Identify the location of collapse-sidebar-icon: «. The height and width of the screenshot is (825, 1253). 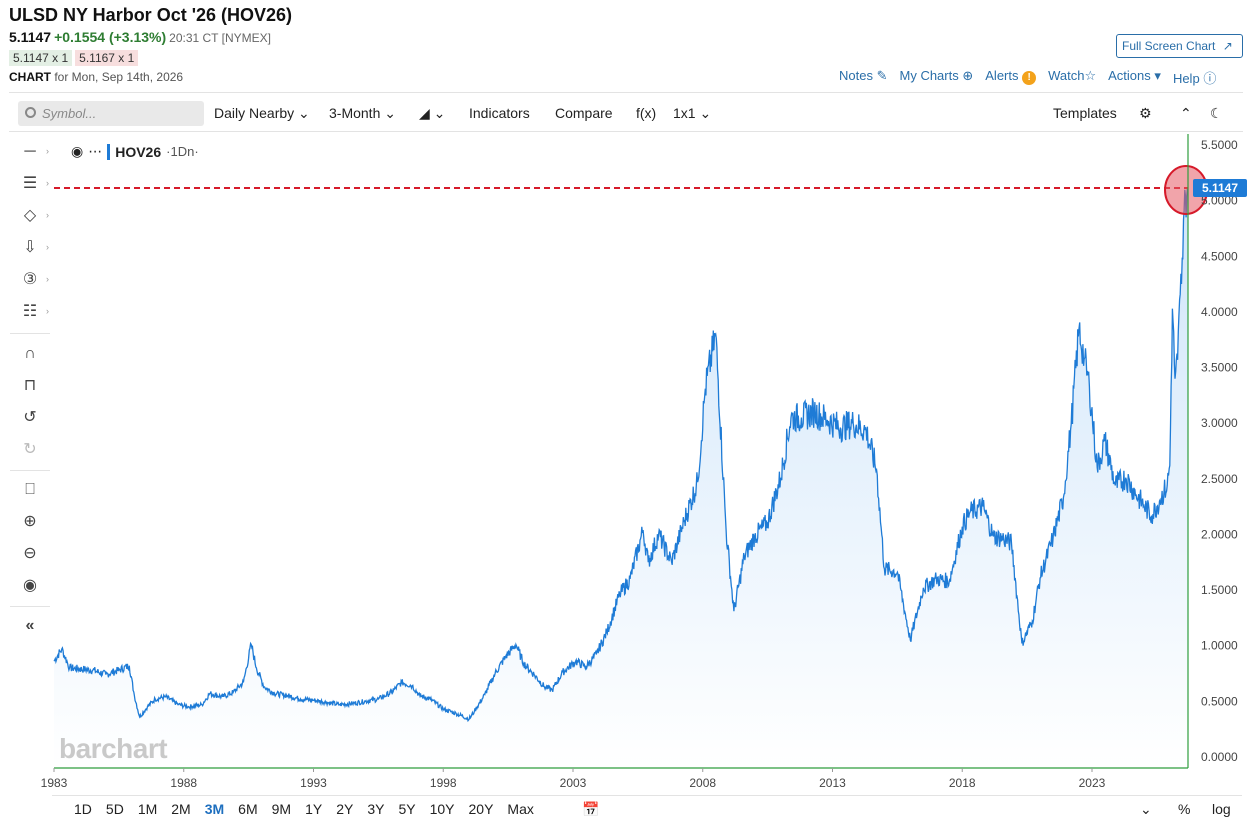
(30, 625).